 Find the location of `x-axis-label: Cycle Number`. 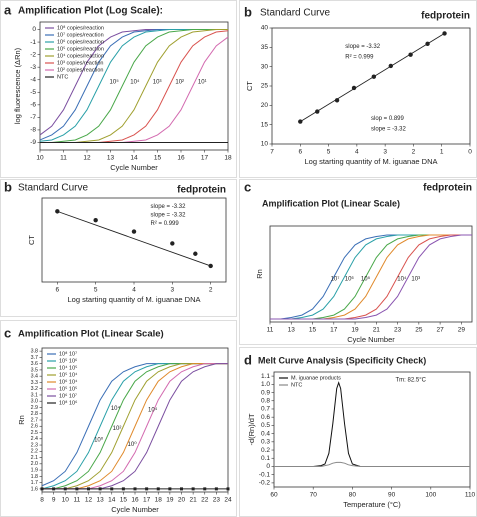

x-axis-label: Cycle Number is located at coordinates (371, 339).